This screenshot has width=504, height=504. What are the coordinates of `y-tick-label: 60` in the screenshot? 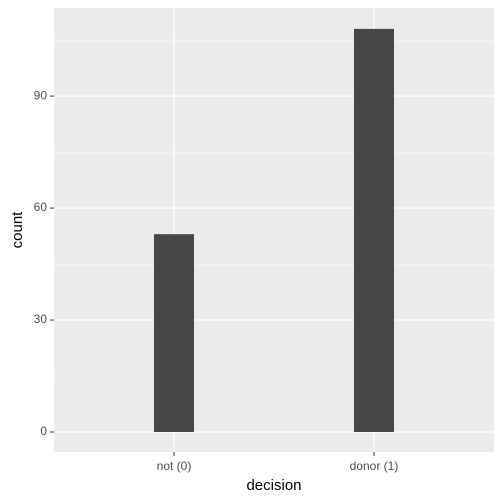 It's located at (41, 207).